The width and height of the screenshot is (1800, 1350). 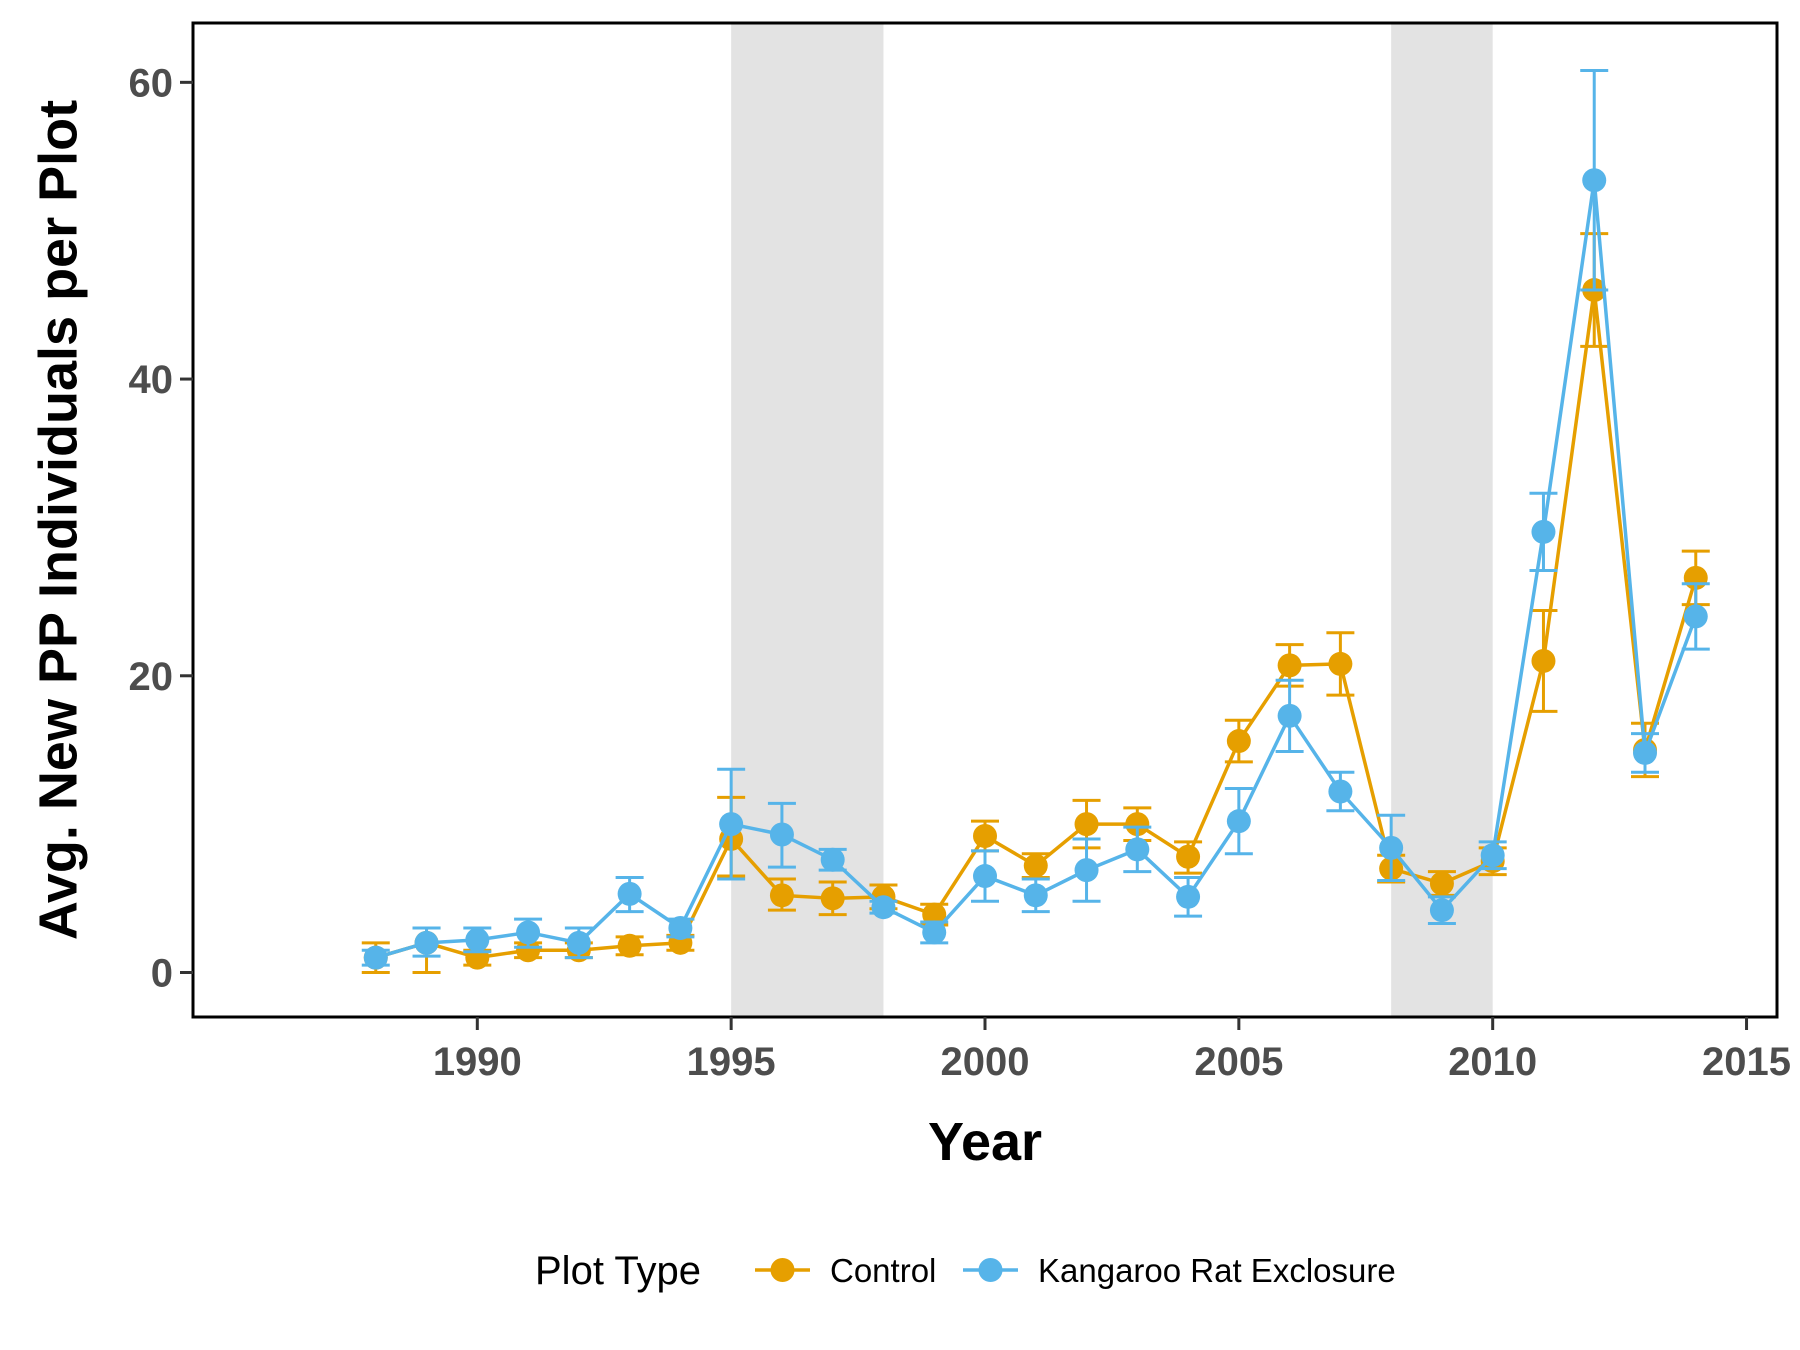 I want to click on x-tick-label: 2005, so click(x=1238, y=1062).